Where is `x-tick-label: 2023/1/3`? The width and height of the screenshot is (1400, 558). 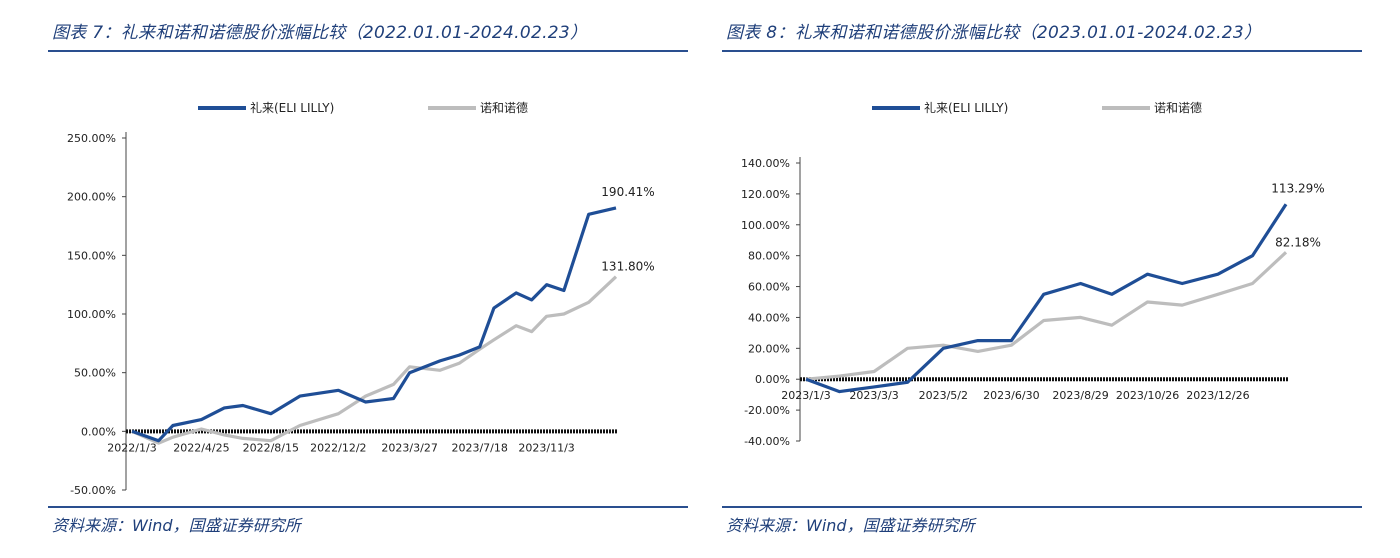
x-tick-label: 2023/1/3 is located at coordinates (805, 395).